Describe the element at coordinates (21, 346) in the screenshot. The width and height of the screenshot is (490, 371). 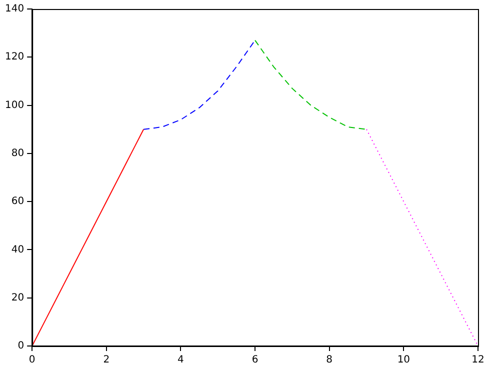
I see `y-tick-label: 0` at that location.